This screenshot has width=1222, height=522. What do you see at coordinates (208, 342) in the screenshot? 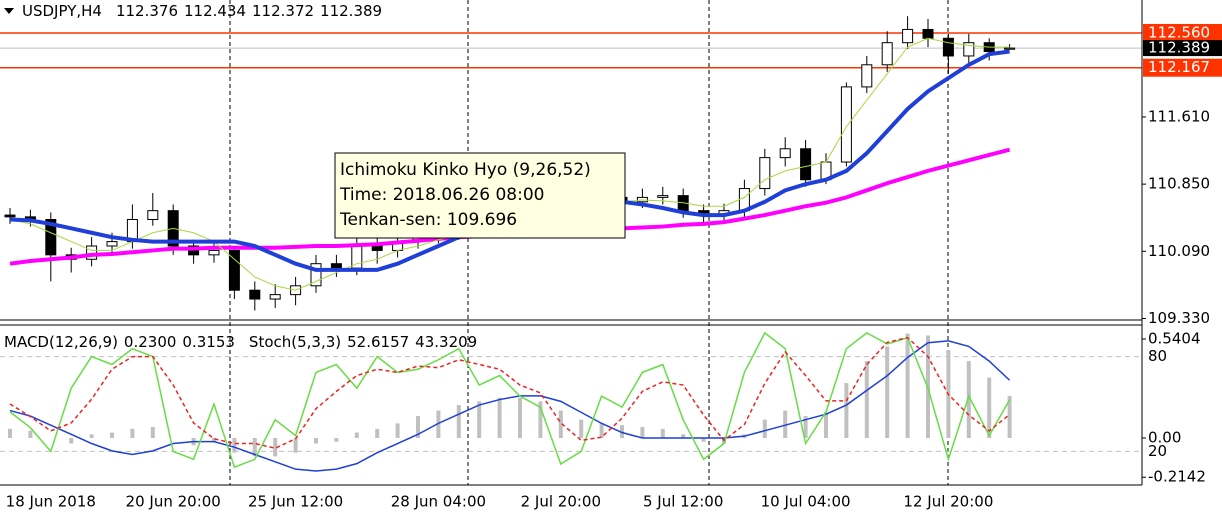
I see `macd-signal: 0.3153` at bounding box center [208, 342].